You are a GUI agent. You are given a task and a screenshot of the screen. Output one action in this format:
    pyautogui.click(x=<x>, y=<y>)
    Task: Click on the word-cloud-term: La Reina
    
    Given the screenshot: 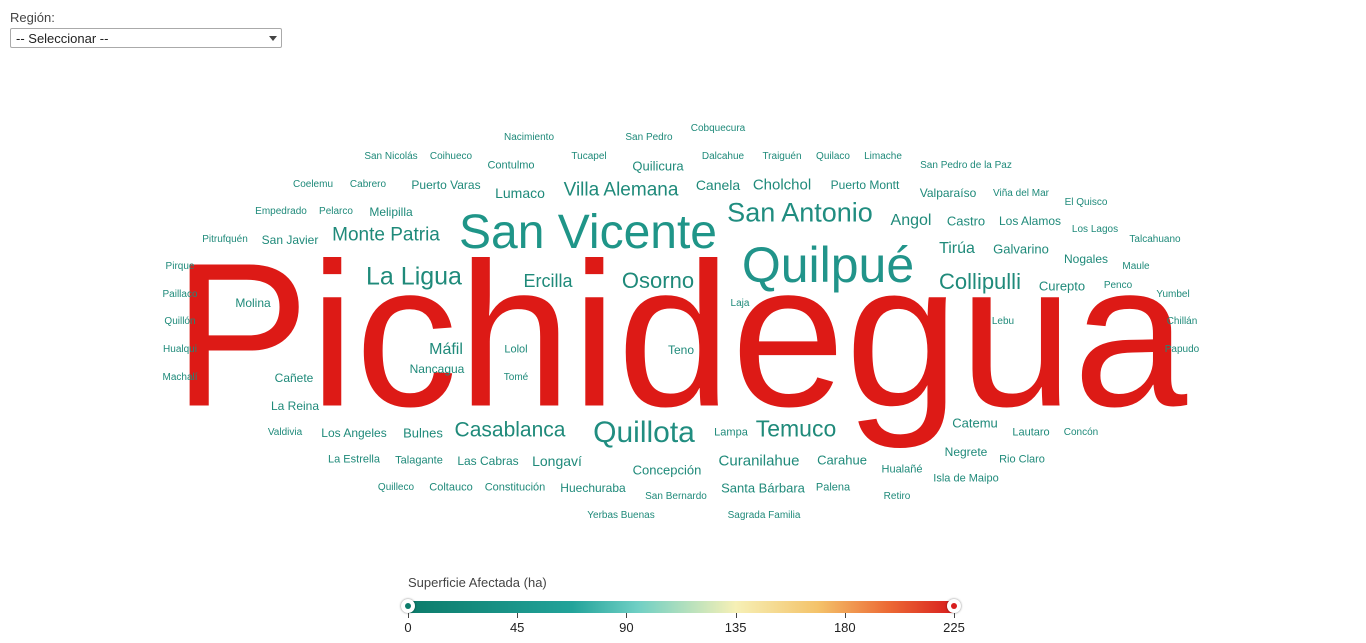 What is the action you would take?
    pyautogui.click(x=295, y=406)
    